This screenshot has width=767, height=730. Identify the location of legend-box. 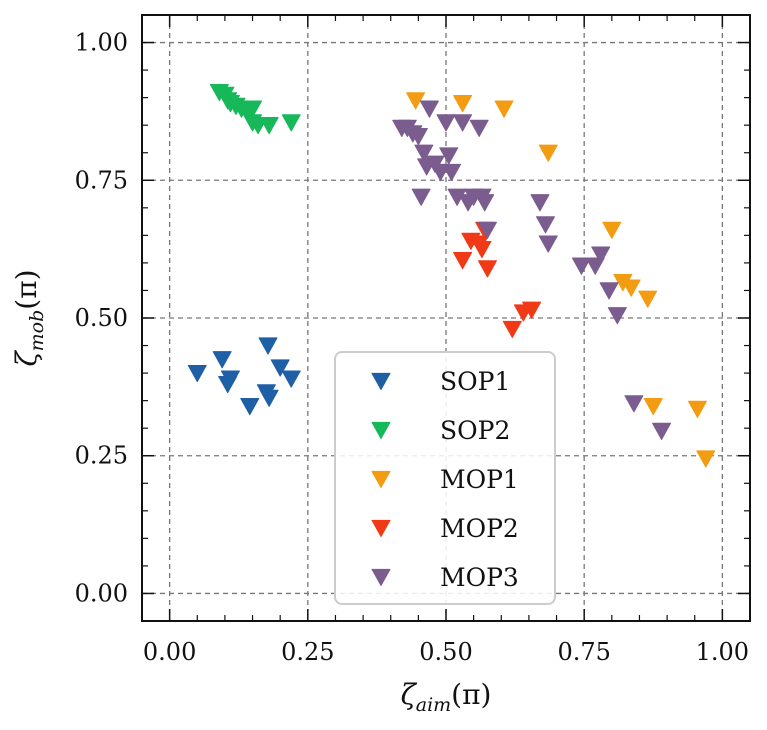
(445, 478).